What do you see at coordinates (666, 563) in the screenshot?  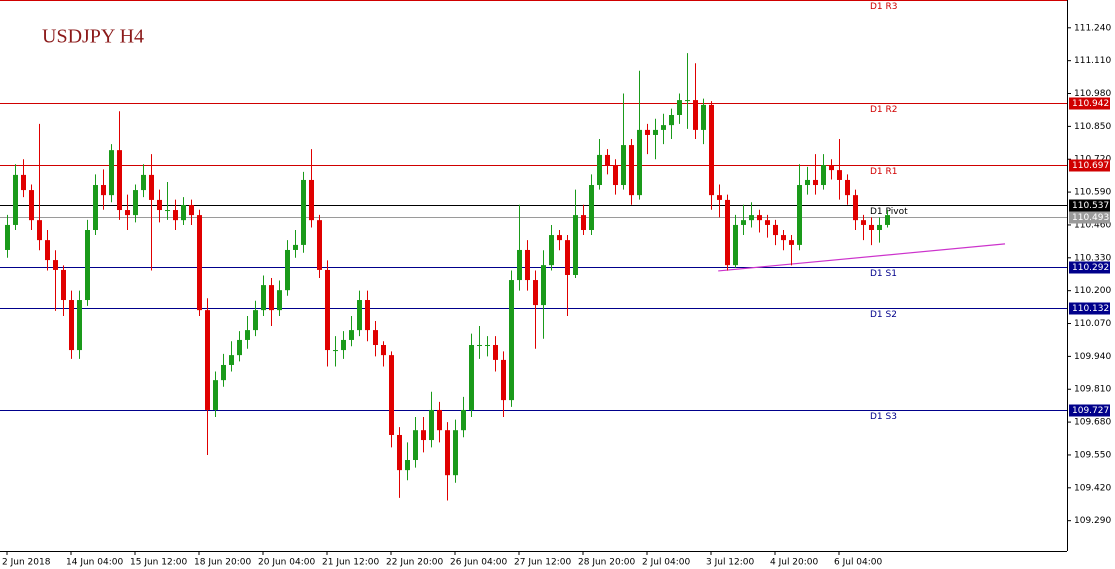 I see `x-tick-label: 2 Jul 04:00` at bounding box center [666, 563].